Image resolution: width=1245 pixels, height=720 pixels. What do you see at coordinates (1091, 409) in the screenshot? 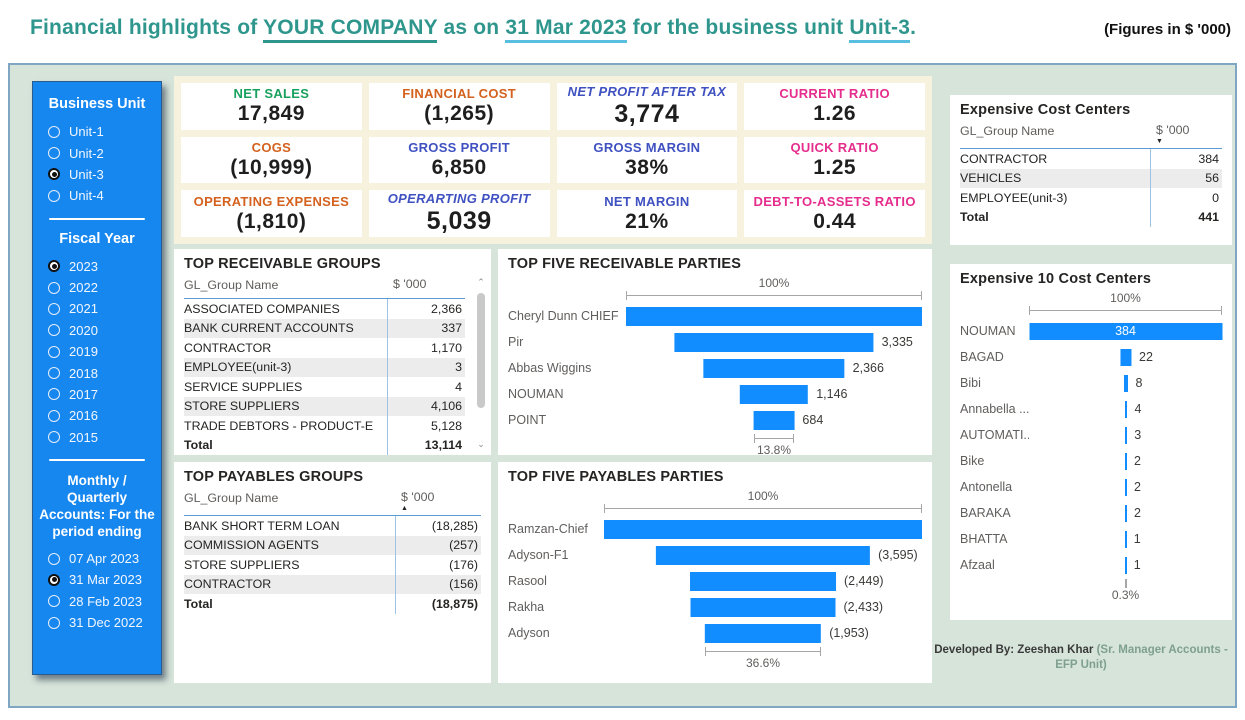
I see `funnel-row: Annabella ... 4` at bounding box center [1091, 409].